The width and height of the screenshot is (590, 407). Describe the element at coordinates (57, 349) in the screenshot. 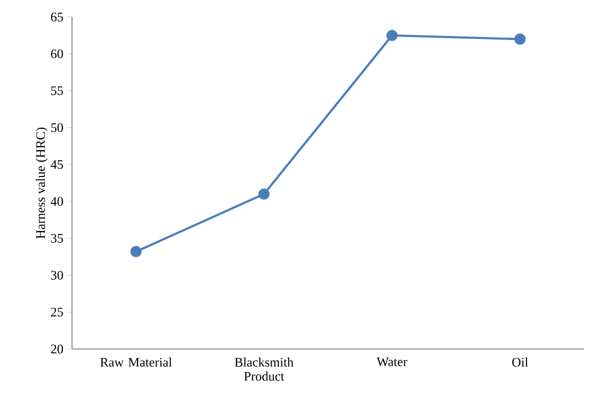

I see `y-tick-label: 20` at that location.